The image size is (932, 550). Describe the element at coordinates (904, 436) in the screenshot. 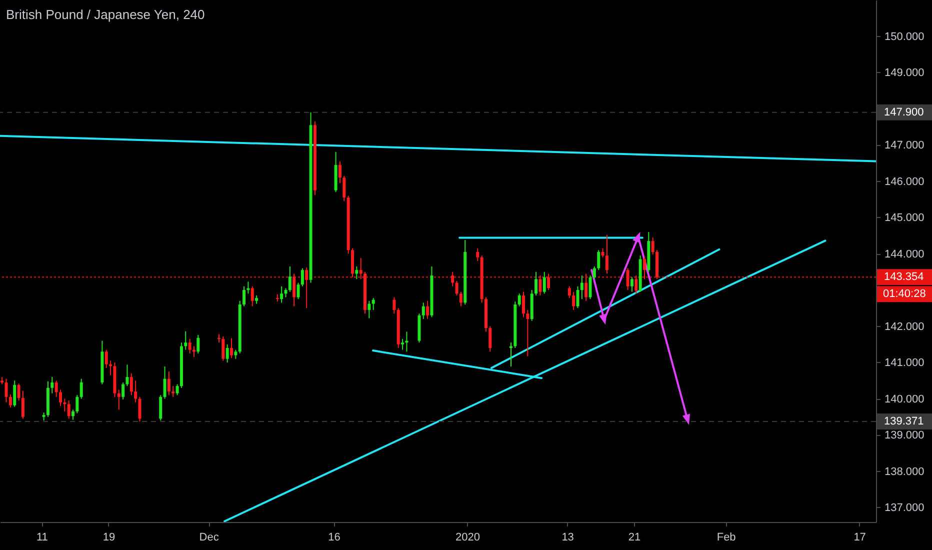

I see `y-tick-label: 139.000` at that location.